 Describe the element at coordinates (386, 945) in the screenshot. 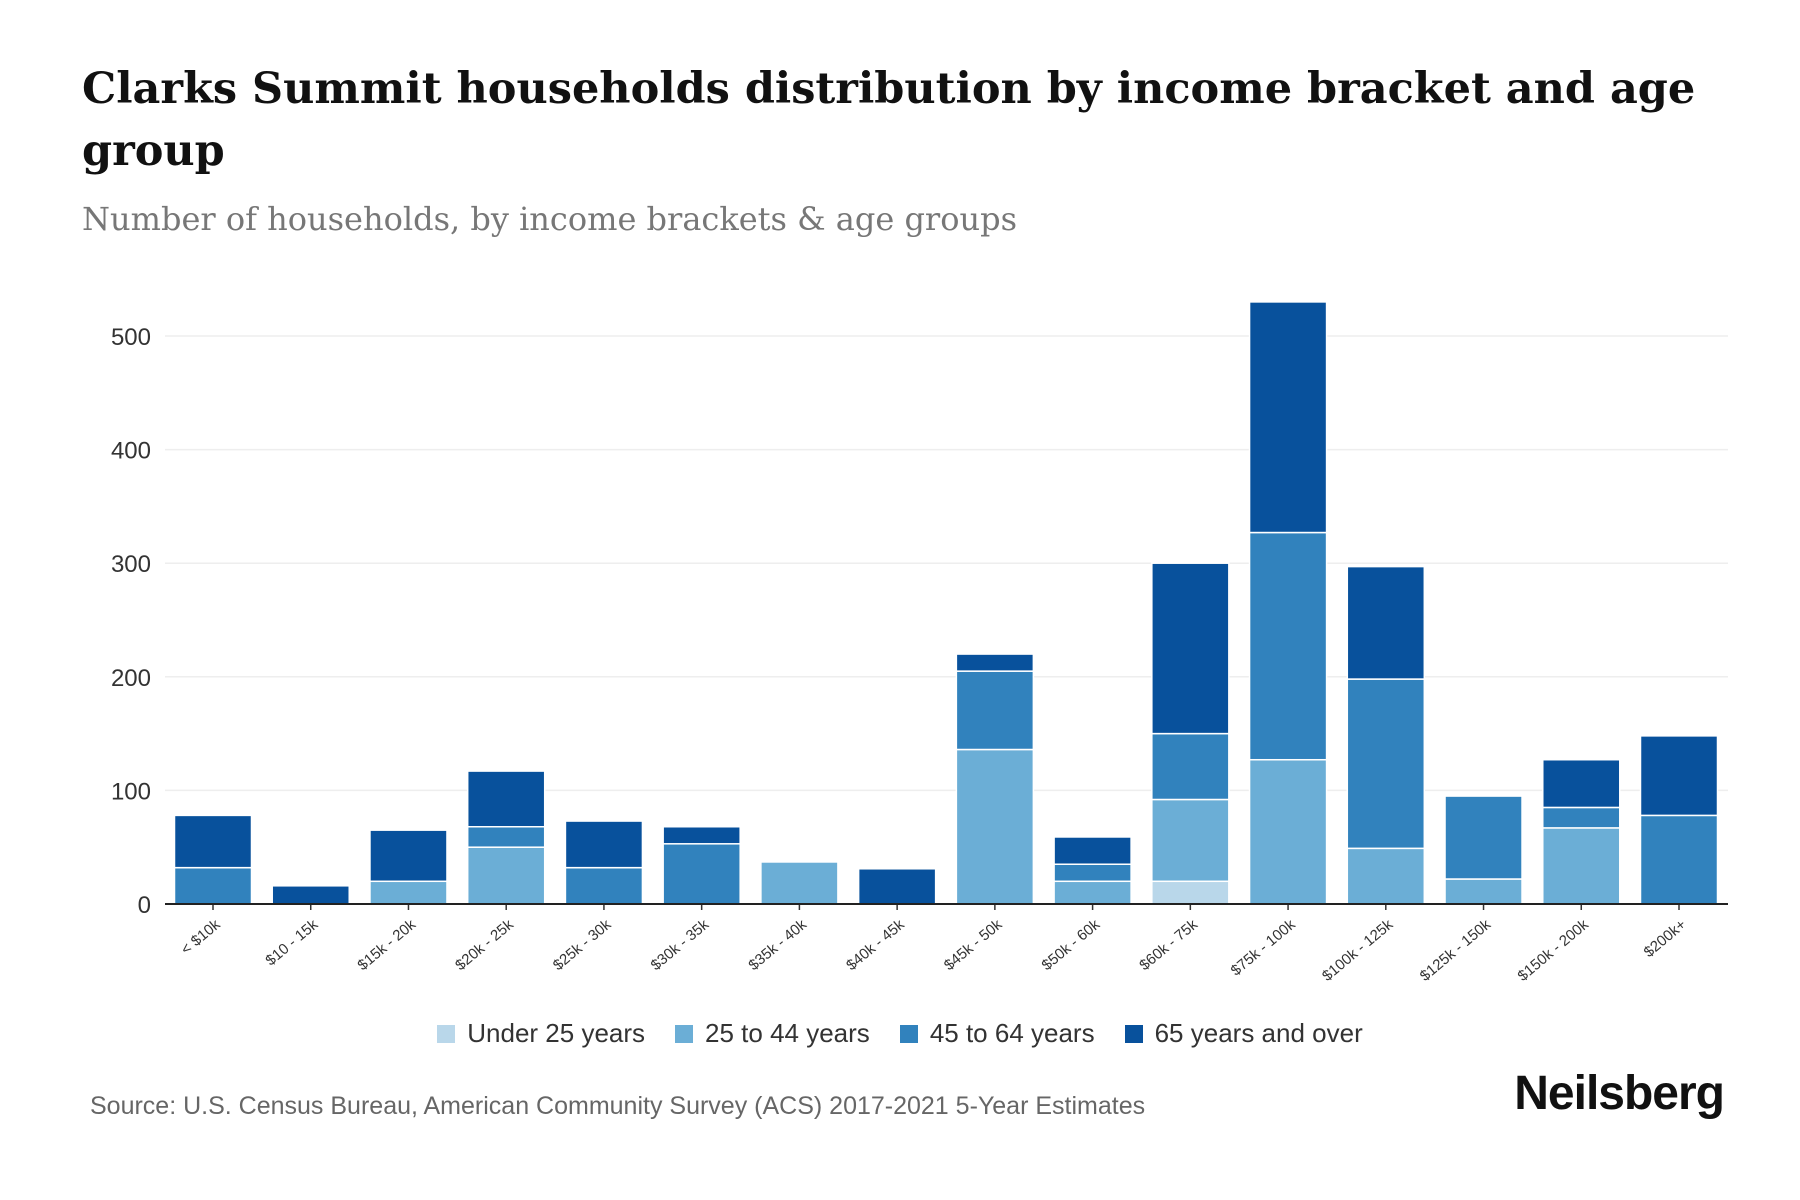

I see `x-tick-label: $15k - 20k` at that location.